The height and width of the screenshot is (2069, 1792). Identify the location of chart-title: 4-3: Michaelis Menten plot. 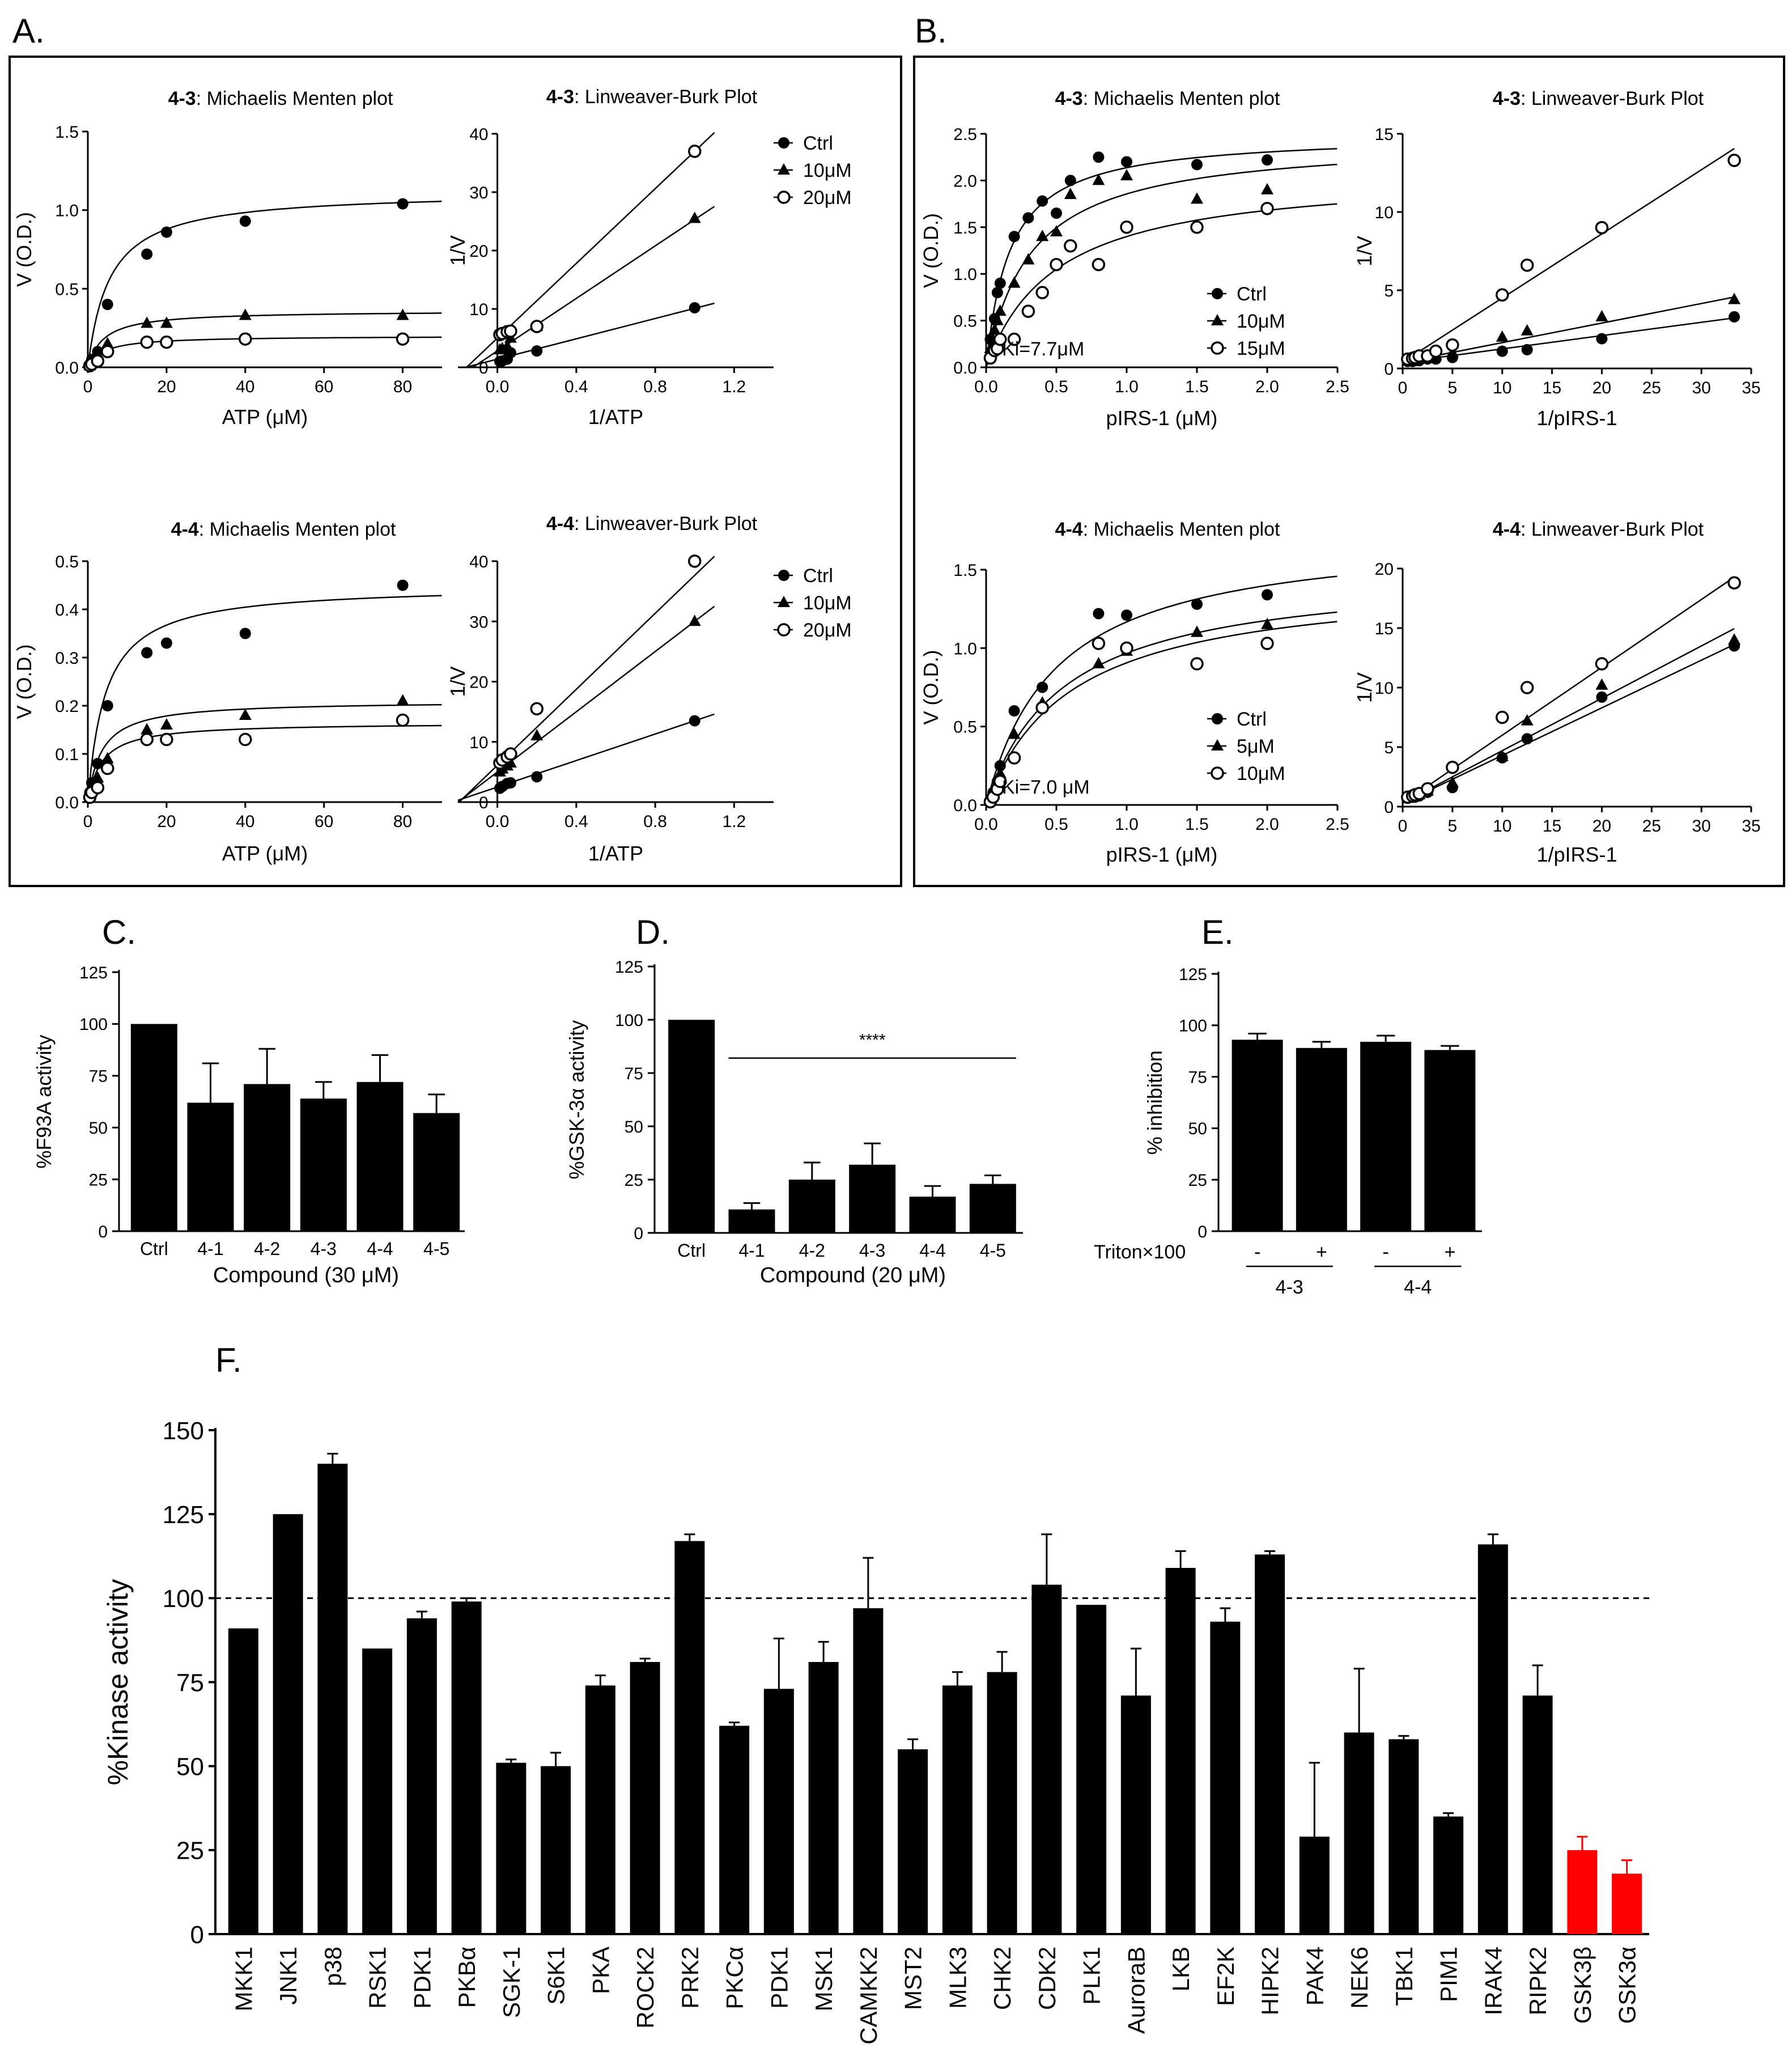
(280, 98).